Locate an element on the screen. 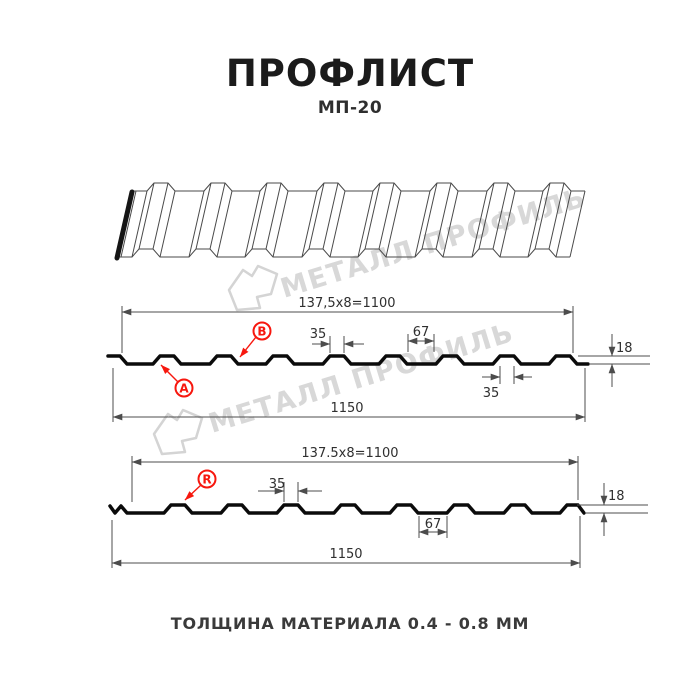 The image size is (700, 700). profile-section-top: 137,5x8=1100 35 67 35 1150 is located at coordinates (378, 359).